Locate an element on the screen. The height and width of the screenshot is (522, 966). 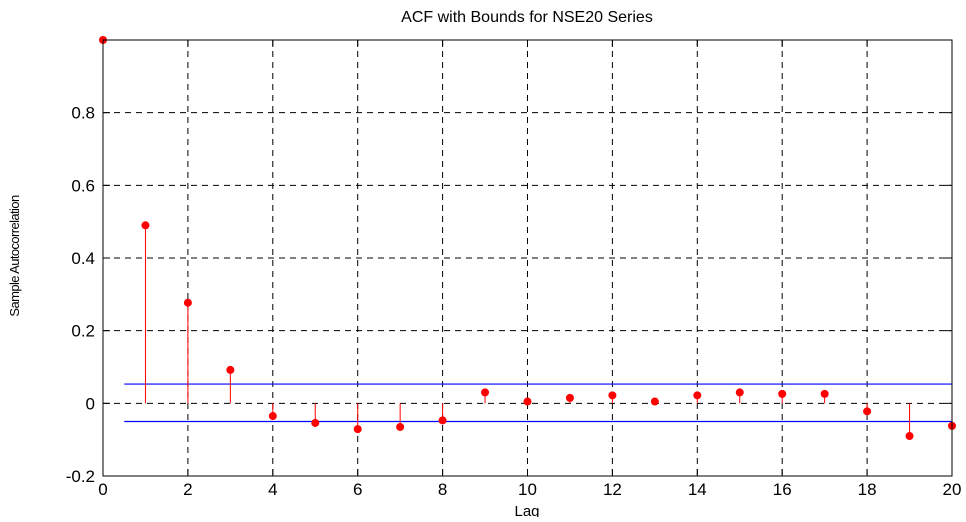
x-tick-label: 14 is located at coordinates (697, 489).